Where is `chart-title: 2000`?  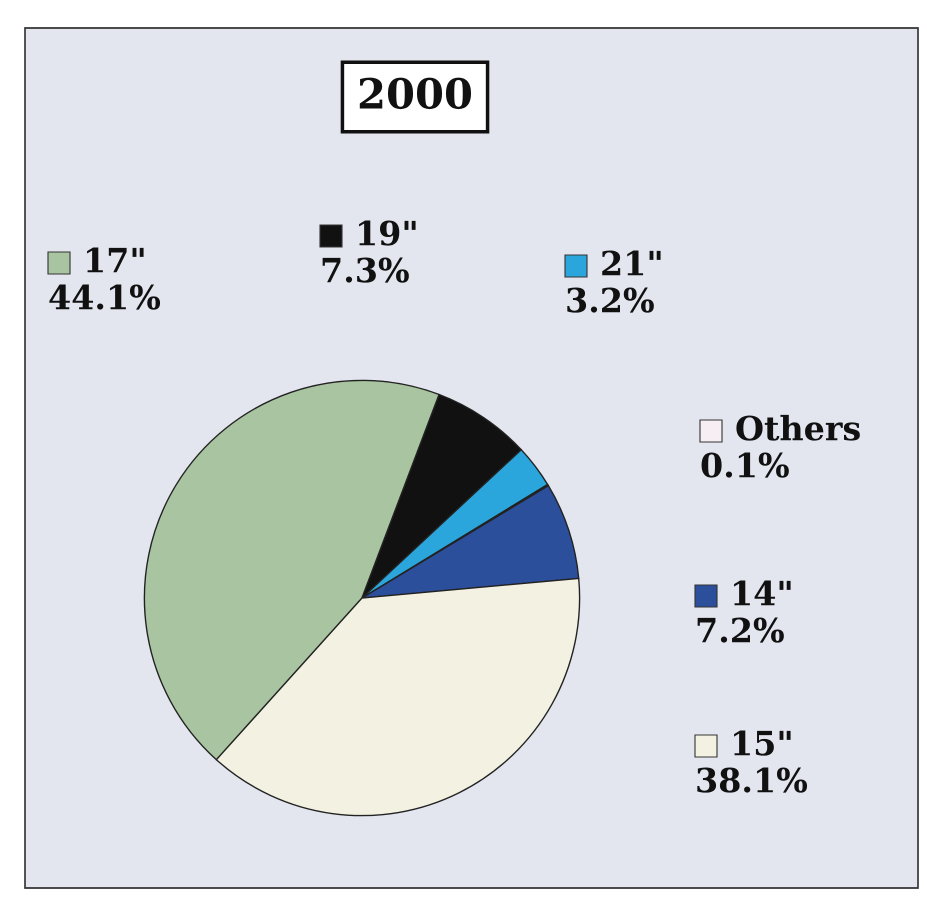
chart-title: 2000 is located at coordinates (416, 94).